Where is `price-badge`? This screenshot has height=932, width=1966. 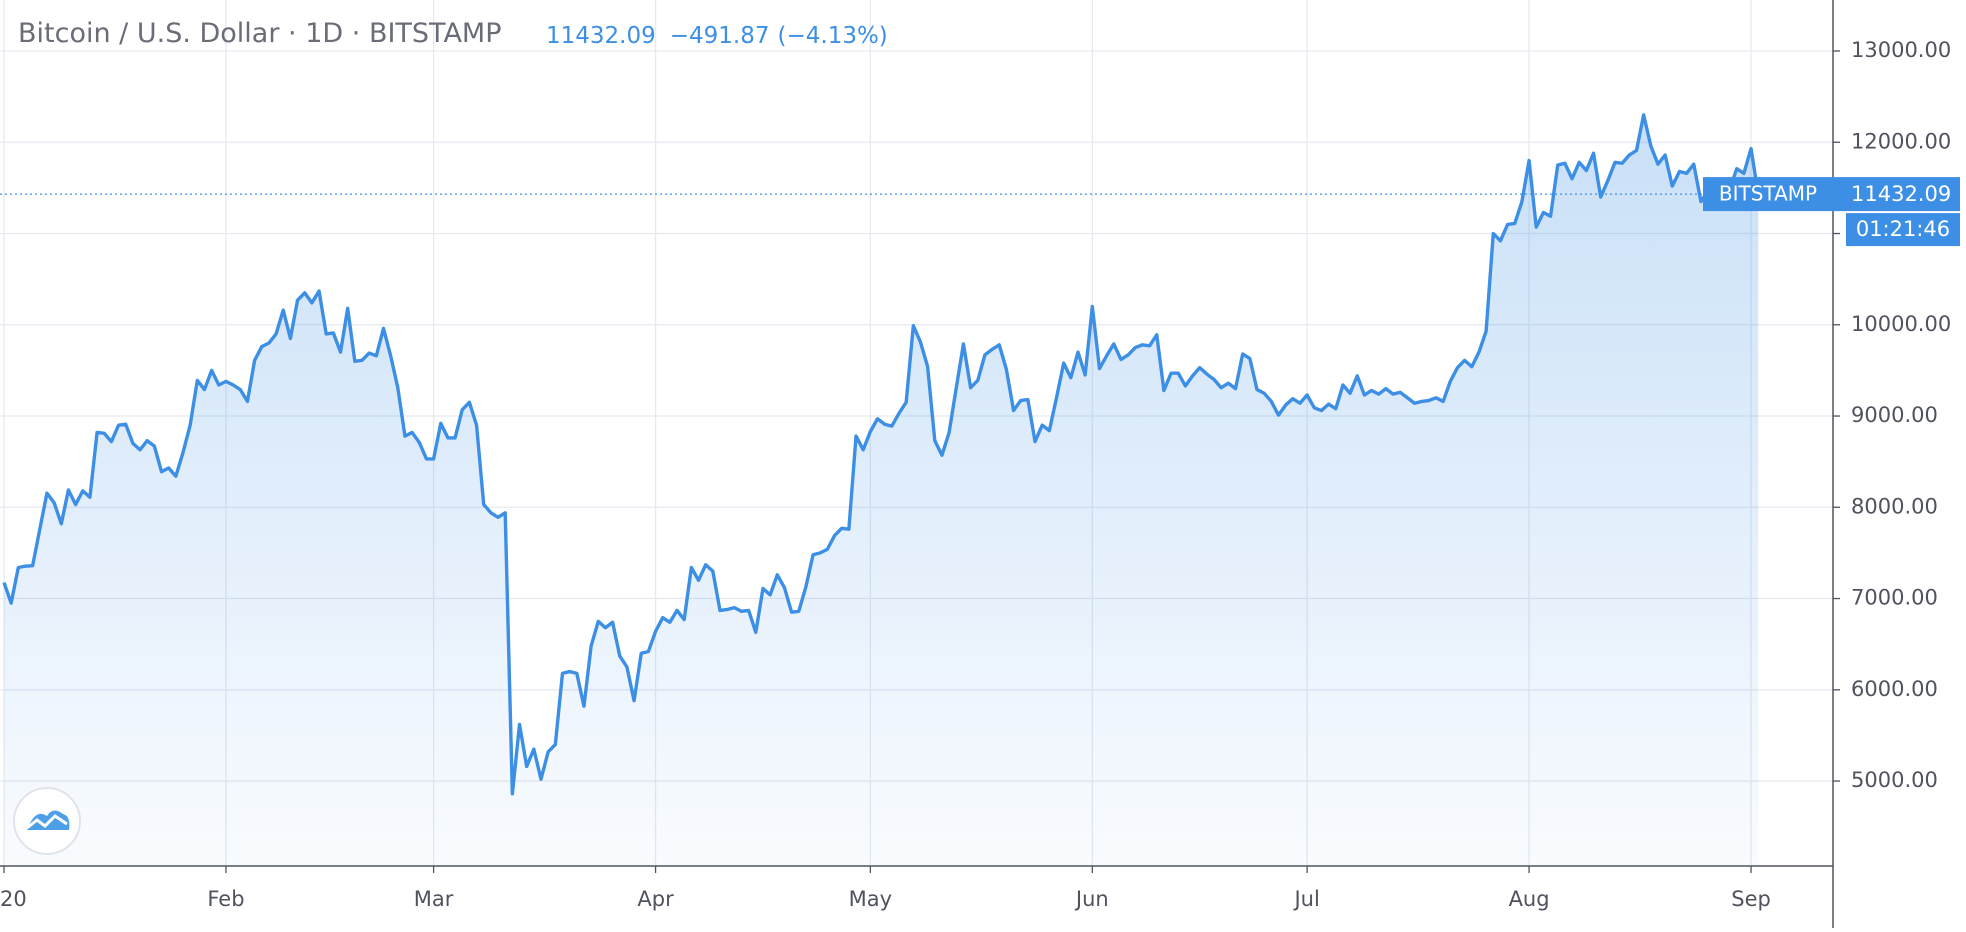 price-badge is located at coordinates (1896, 194).